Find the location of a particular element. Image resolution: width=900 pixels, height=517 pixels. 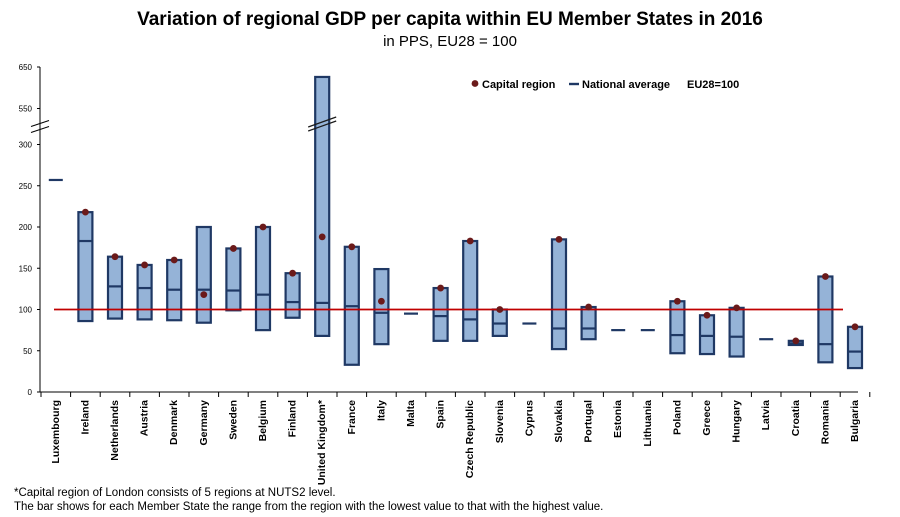

category-label: Slovakia is located at coordinates (559, 421).